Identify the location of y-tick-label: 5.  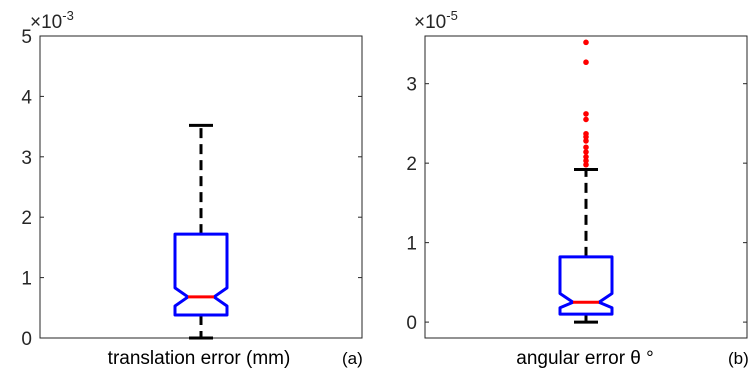
(26, 37).